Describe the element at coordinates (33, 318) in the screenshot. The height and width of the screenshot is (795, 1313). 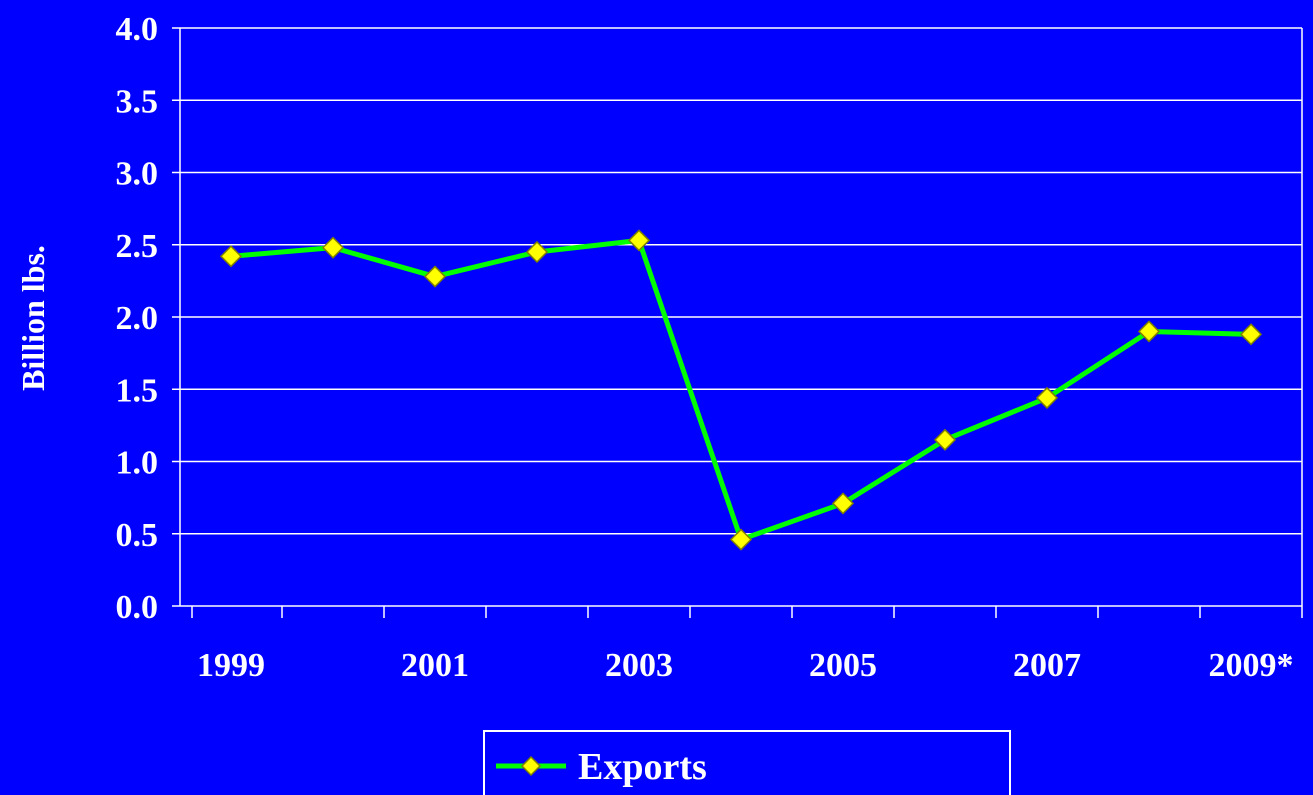
I see `y-axis-title: Billion lbs.` at that location.